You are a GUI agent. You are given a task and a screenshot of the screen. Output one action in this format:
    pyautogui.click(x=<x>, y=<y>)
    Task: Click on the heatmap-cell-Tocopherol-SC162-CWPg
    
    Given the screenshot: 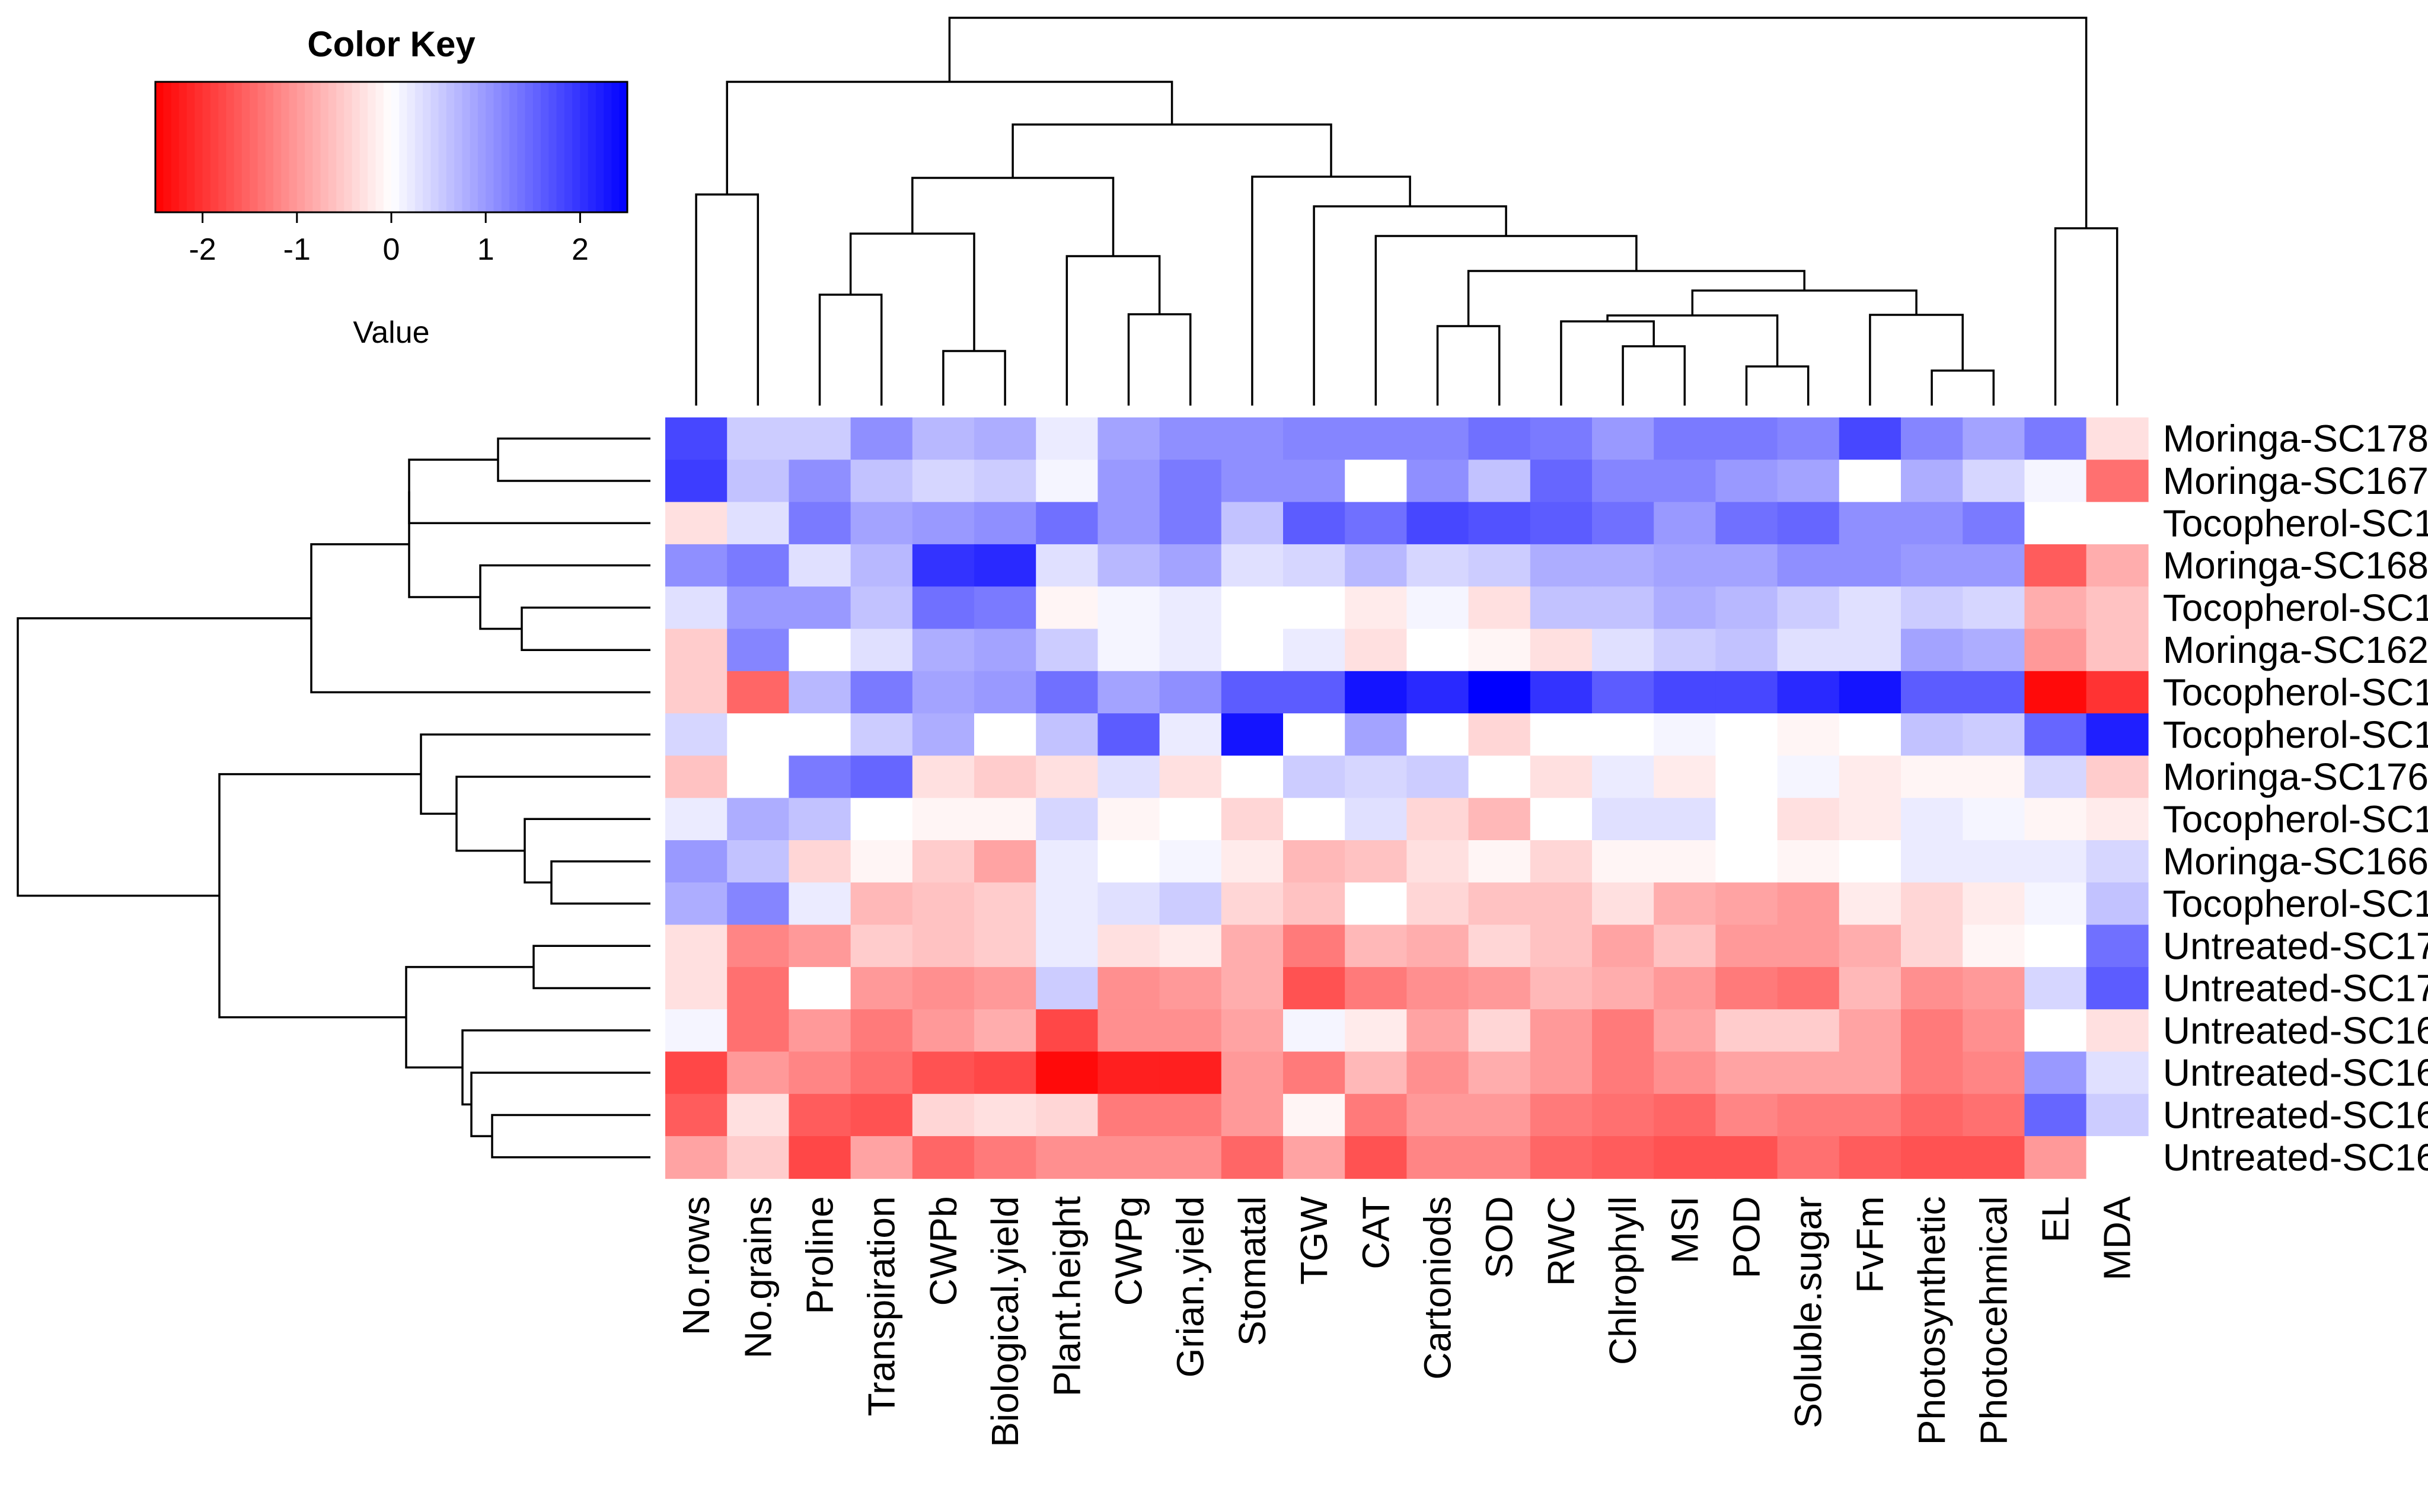 What is the action you would take?
    pyautogui.click(x=1128, y=819)
    